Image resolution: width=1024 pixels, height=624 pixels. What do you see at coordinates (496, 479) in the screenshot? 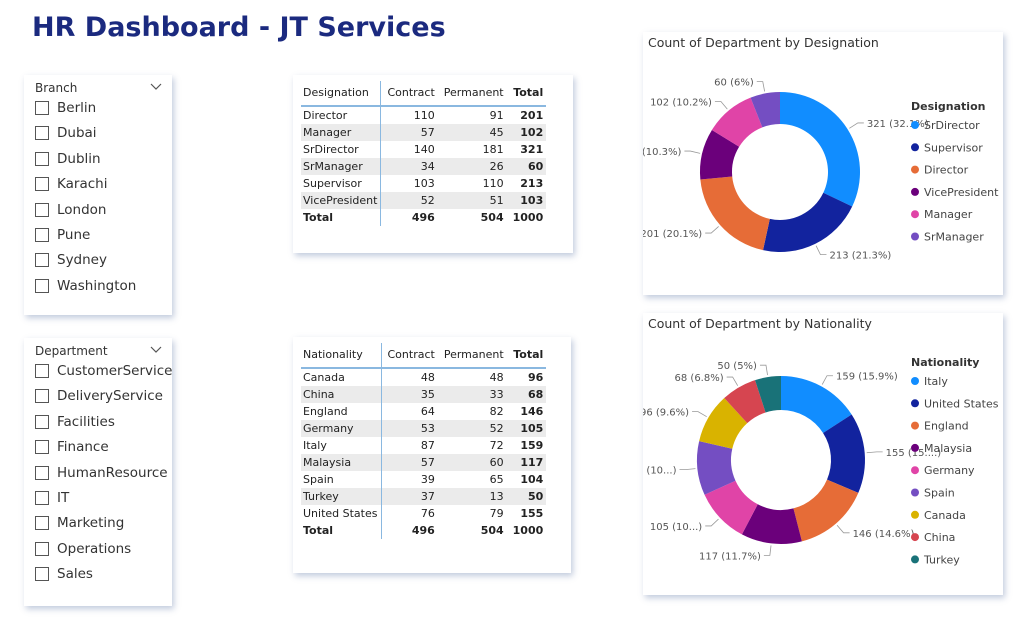
I see `table-cell: 65` at bounding box center [496, 479].